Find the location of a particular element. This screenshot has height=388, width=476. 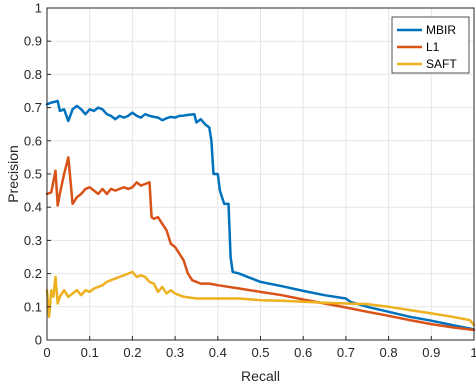

x-tick-labels: 0 0.1 0.2 0.3 0.4 0.5 0.6 0.7 0.8 0.9 1 is located at coordinates (259, 352).